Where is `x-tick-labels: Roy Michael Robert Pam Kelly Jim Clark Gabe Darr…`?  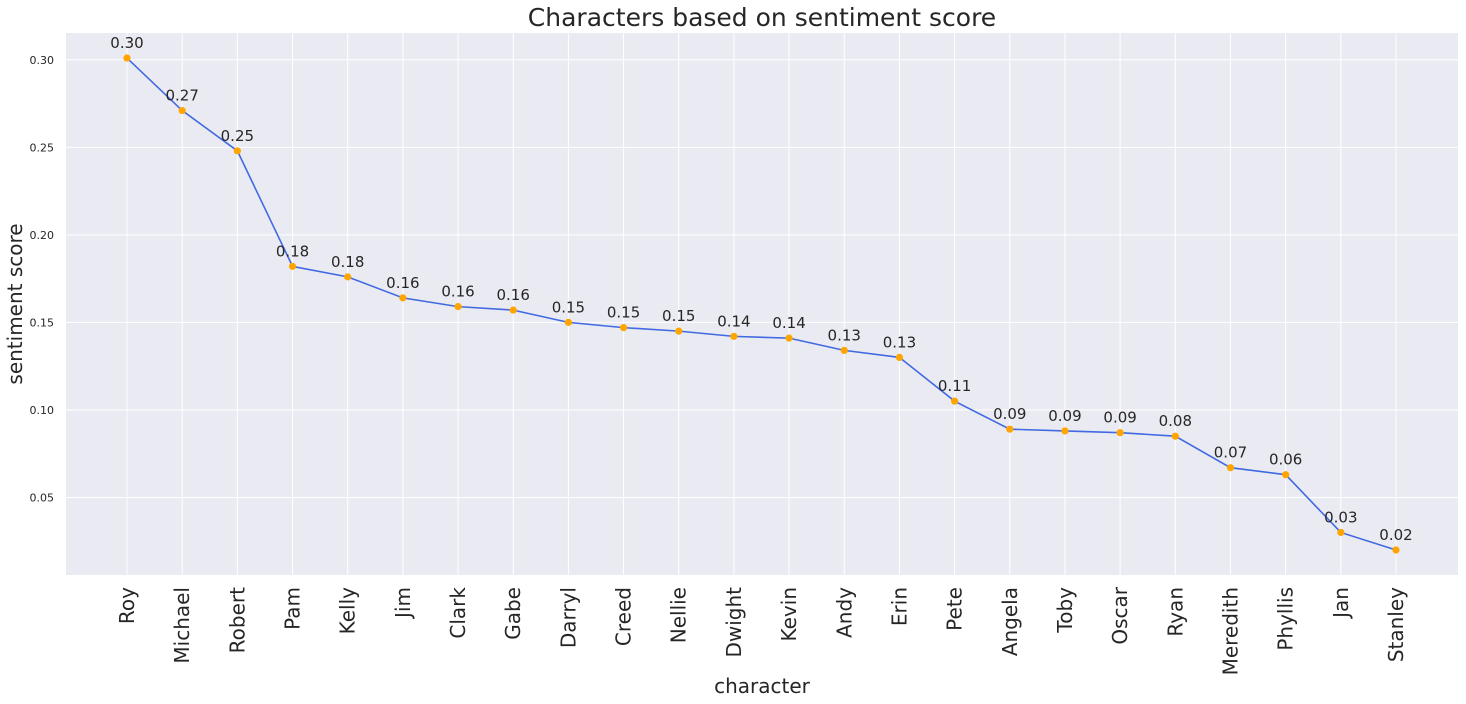 x-tick-labels: Roy Michael Robert Pam Kelly Jim Clark Gabe Darr… is located at coordinates (761, 630).